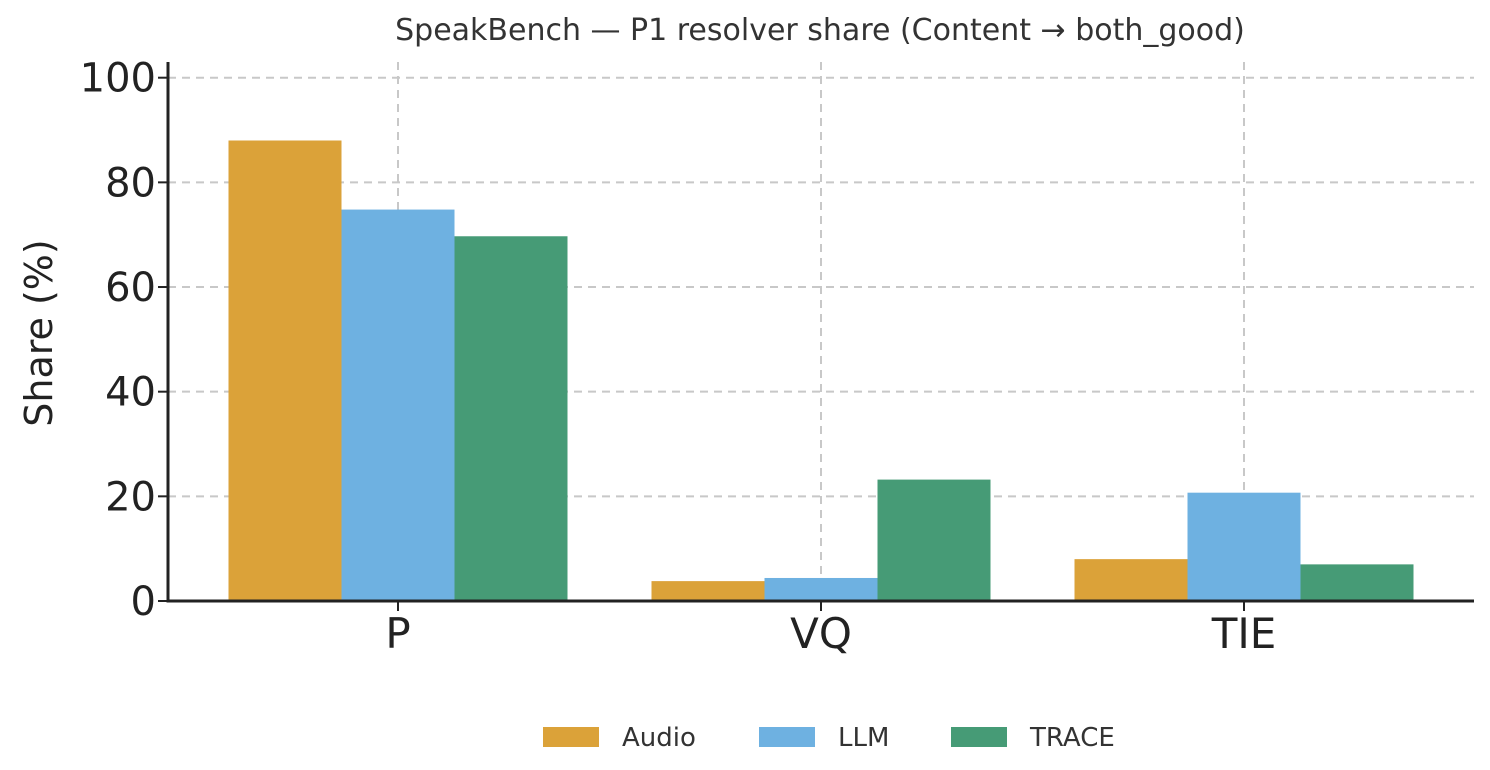  What do you see at coordinates (934, 540) in the screenshot?
I see `bar-trace-vq` at bounding box center [934, 540].